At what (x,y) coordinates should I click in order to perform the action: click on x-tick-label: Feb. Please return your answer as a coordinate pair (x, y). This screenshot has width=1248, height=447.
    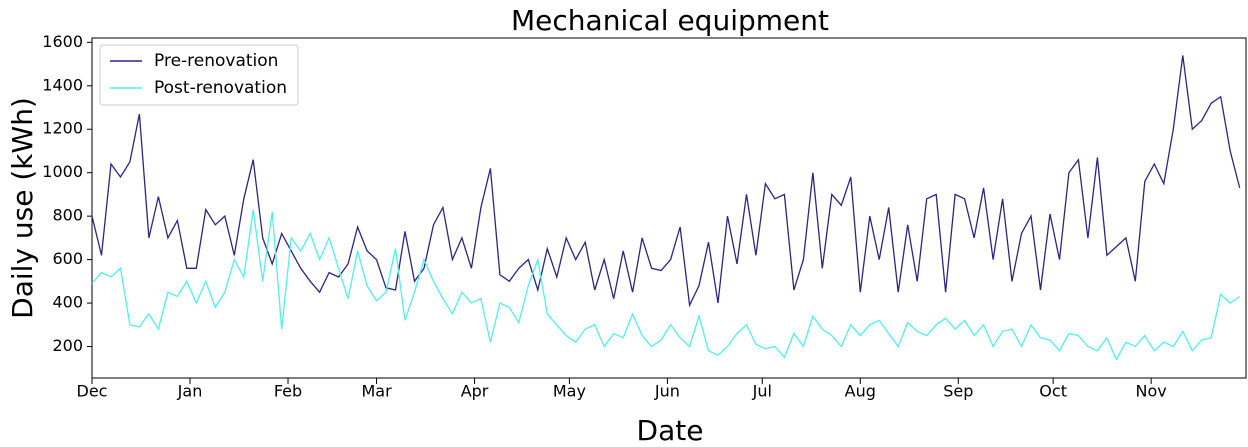
    Looking at the image, I should click on (288, 391).